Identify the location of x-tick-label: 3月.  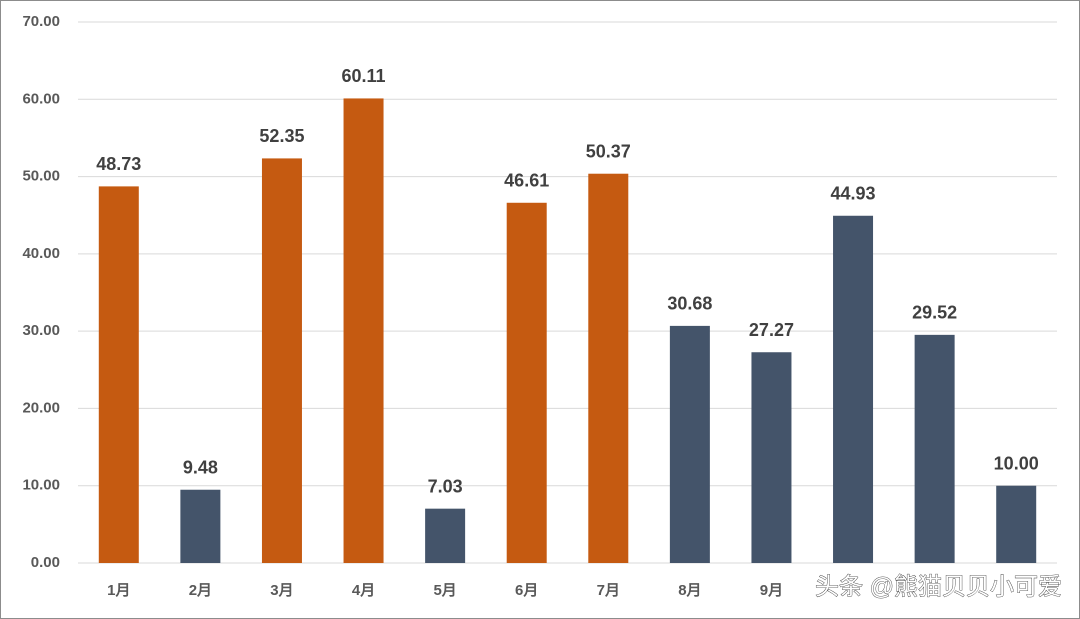
(281, 590).